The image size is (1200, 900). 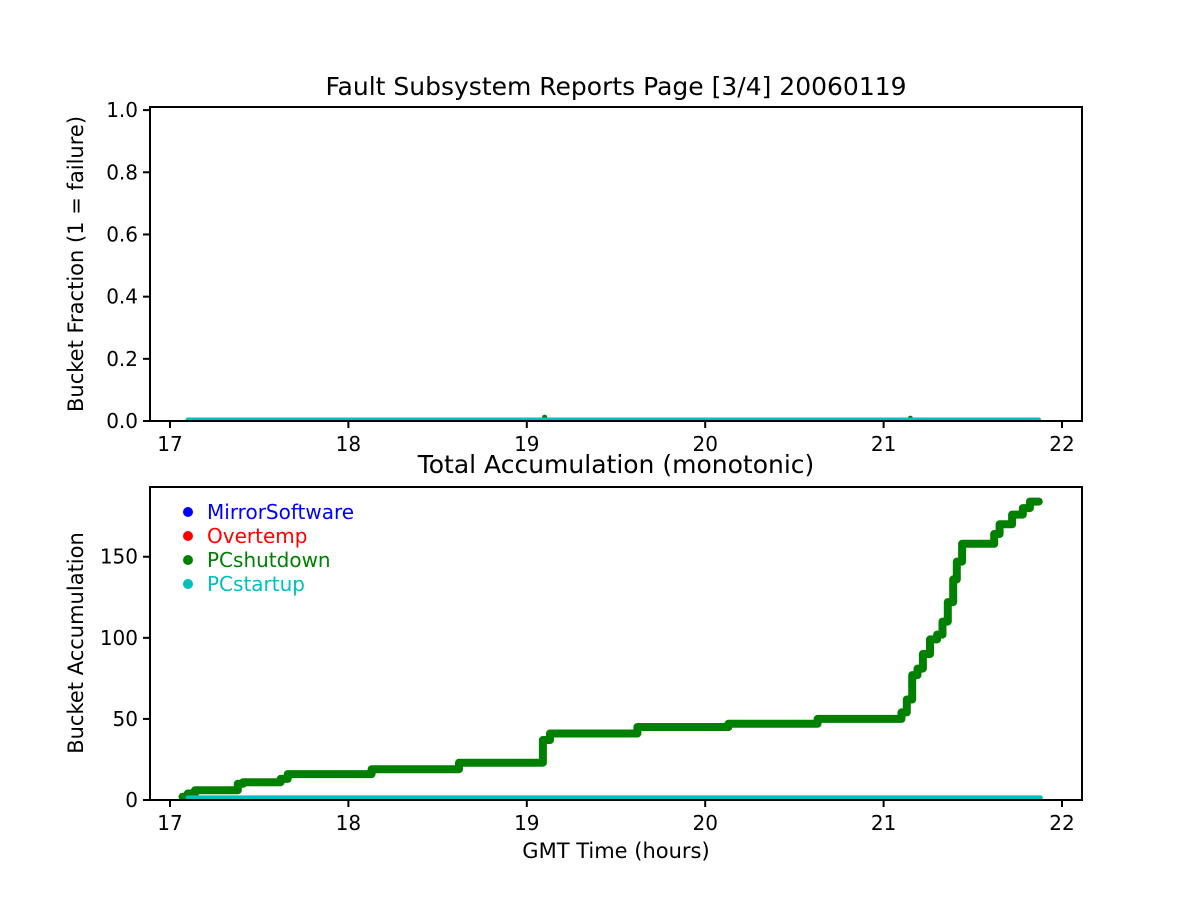 I want to click on y-tick-label: 150, so click(x=119, y=557).